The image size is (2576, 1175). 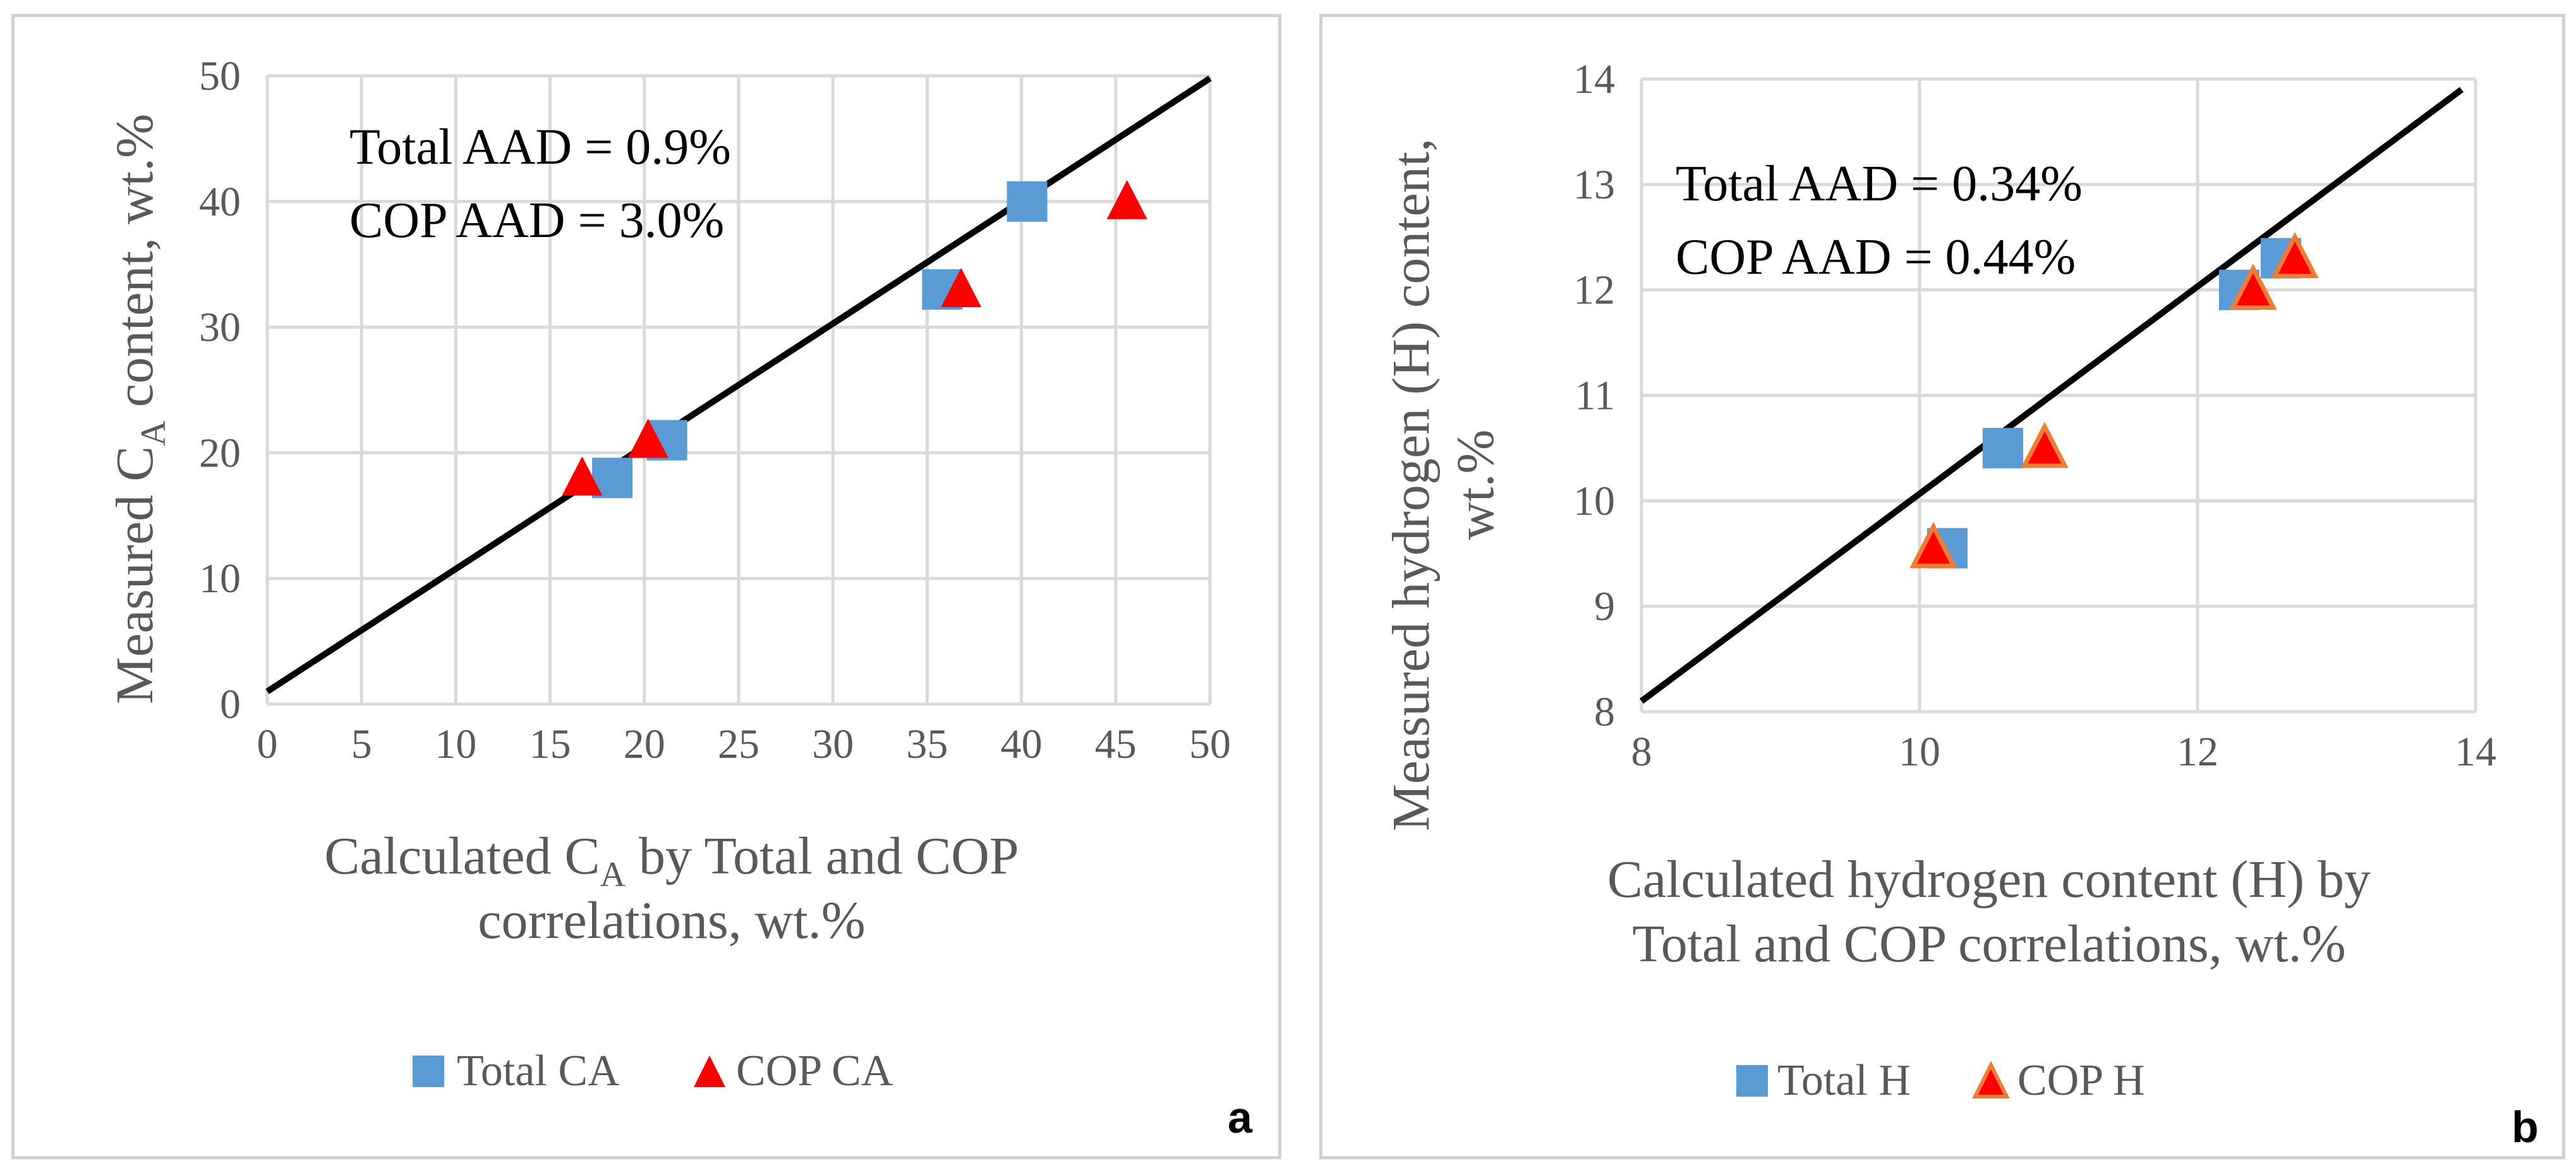 What do you see at coordinates (1594, 290) in the screenshot?
I see `y-tick-label: 12` at bounding box center [1594, 290].